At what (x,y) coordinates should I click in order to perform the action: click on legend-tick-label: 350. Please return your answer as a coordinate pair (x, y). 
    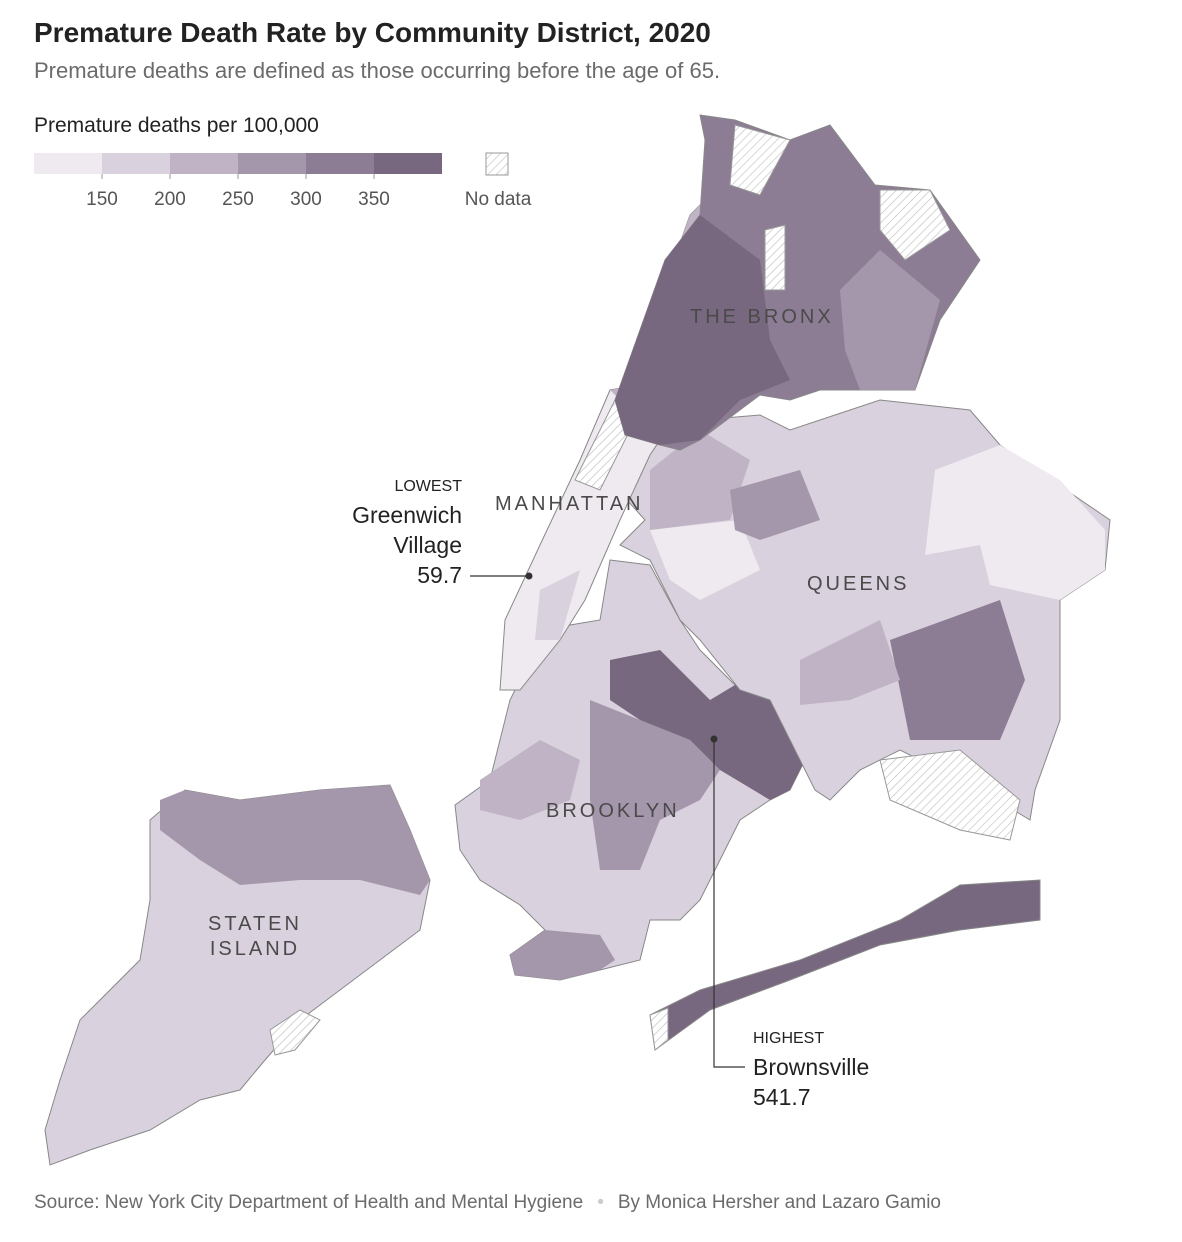
    Looking at the image, I should click on (374, 199).